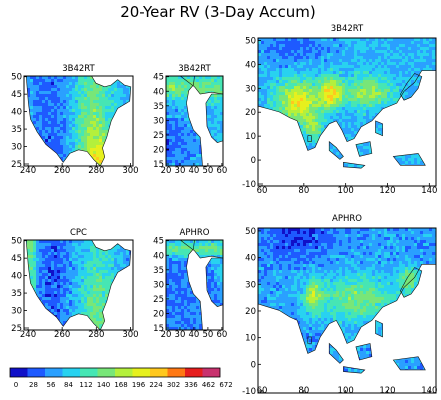 This screenshot has height=400, width=441. Describe the element at coordinates (68, 385) in the screenshot. I see `colorbar-tick-label: 84` at that location.